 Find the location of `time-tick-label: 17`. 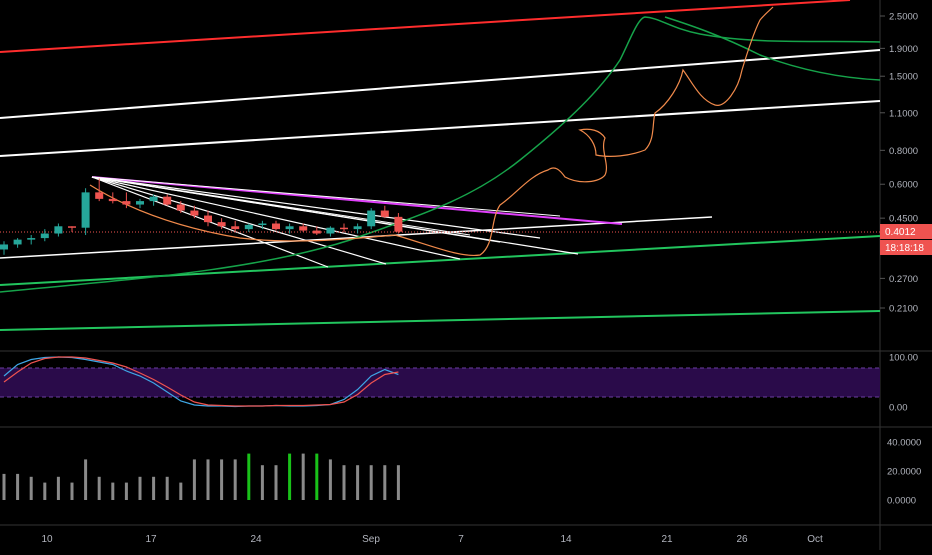

time-tick-label: 17 is located at coordinates (151, 539).